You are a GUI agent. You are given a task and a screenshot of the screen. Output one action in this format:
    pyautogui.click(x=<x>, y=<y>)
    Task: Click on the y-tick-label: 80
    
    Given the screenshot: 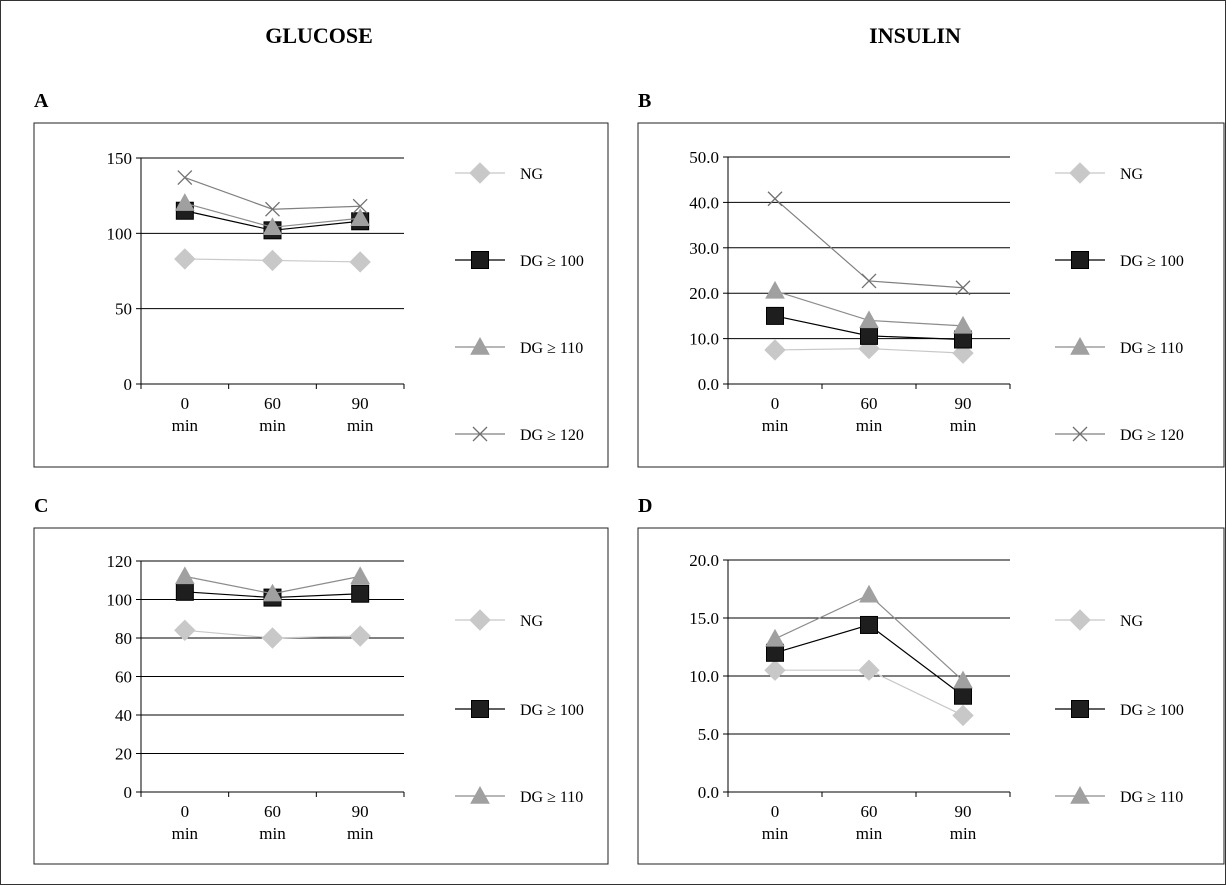 What is the action you would take?
    pyautogui.click(x=123, y=638)
    